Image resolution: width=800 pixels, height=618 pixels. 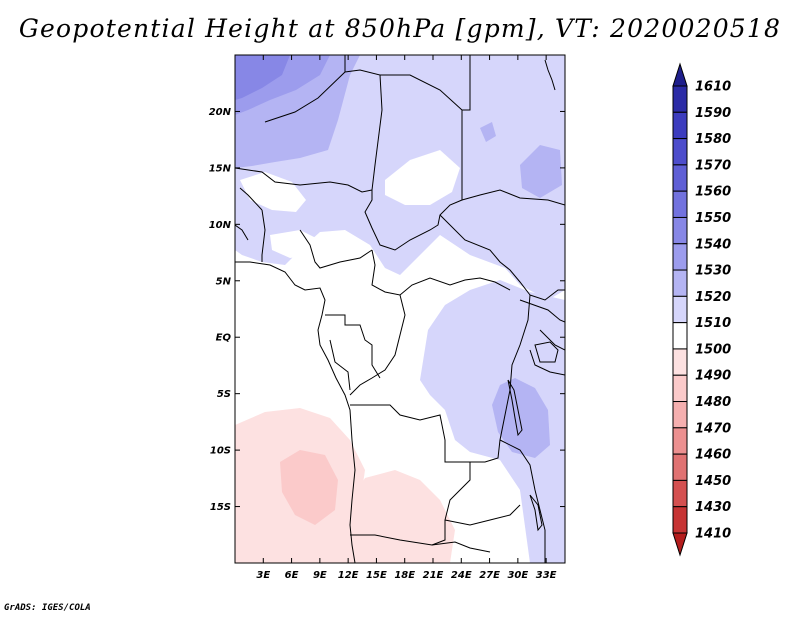 I want to click on lat-tick-label: 5N, so click(x=224, y=281).